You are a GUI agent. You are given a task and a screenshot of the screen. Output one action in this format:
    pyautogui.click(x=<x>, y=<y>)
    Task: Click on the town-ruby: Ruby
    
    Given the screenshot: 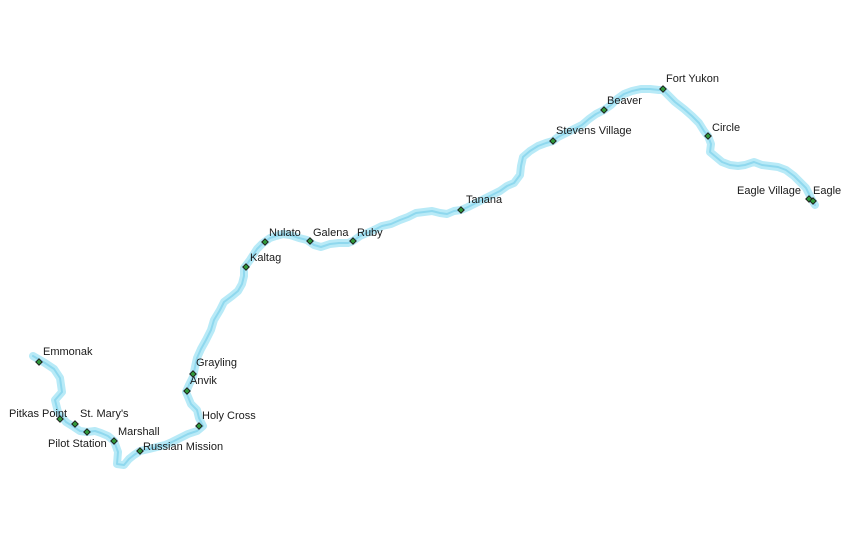 What is the action you would take?
    pyautogui.click(x=366, y=236)
    